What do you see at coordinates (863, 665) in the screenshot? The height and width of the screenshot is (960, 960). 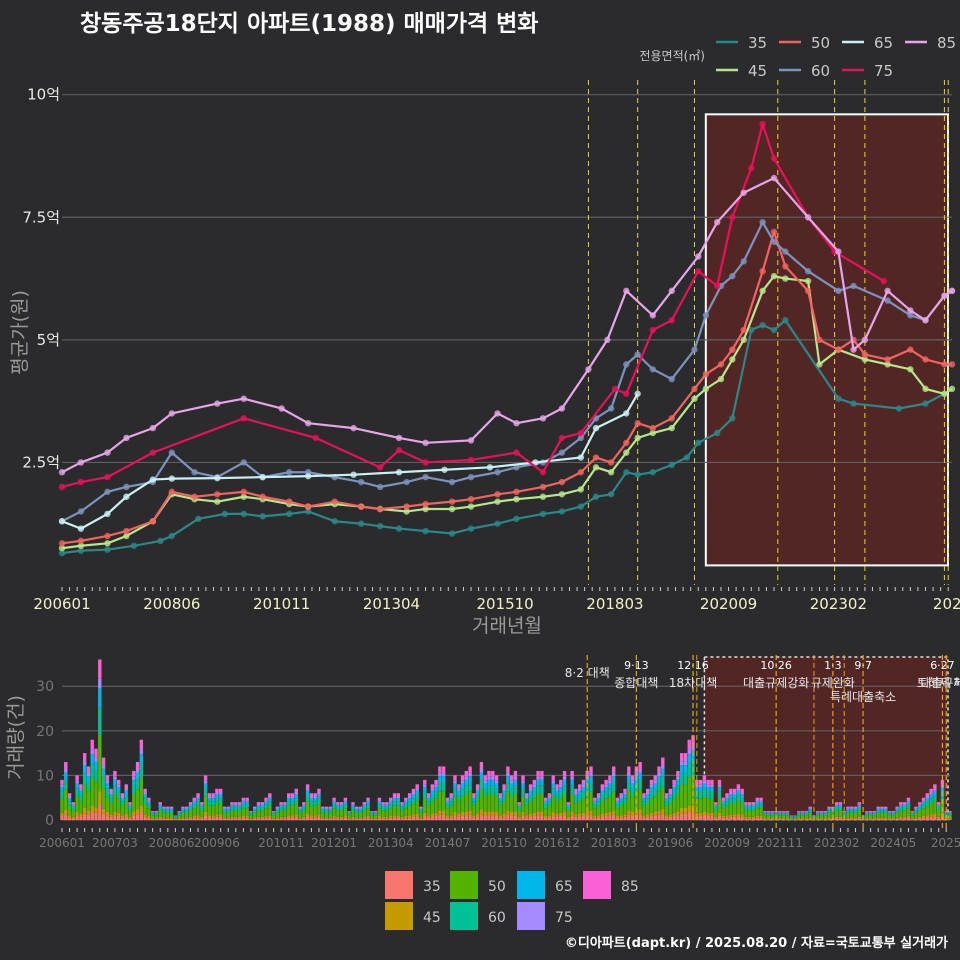 I see `policy-date: 9·7` at bounding box center [863, 665].